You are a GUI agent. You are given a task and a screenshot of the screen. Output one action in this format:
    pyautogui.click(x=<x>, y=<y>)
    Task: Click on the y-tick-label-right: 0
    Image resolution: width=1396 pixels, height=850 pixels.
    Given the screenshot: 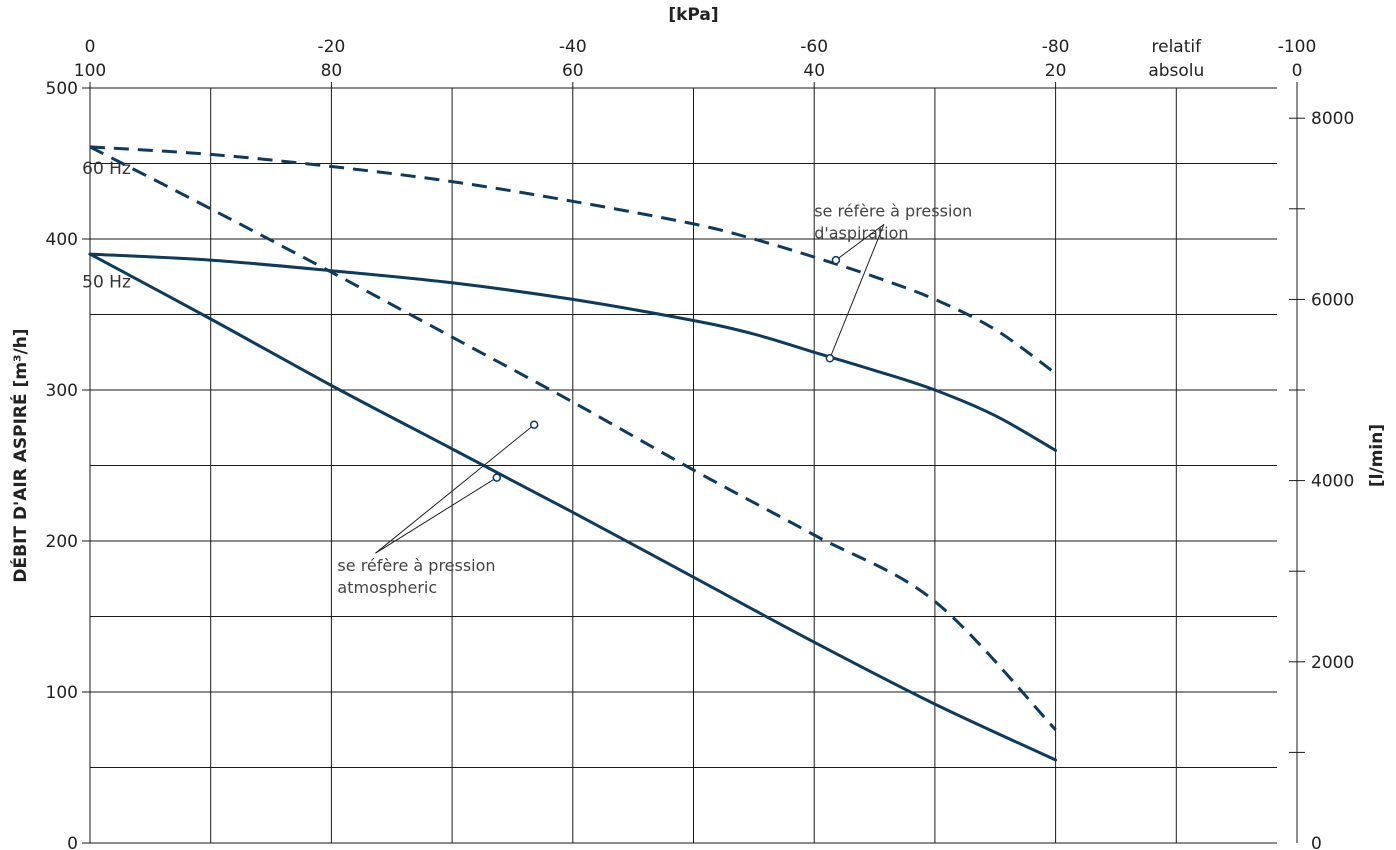 What is the action you would take?
    pyautogui.click(x=1316, y=842)
    